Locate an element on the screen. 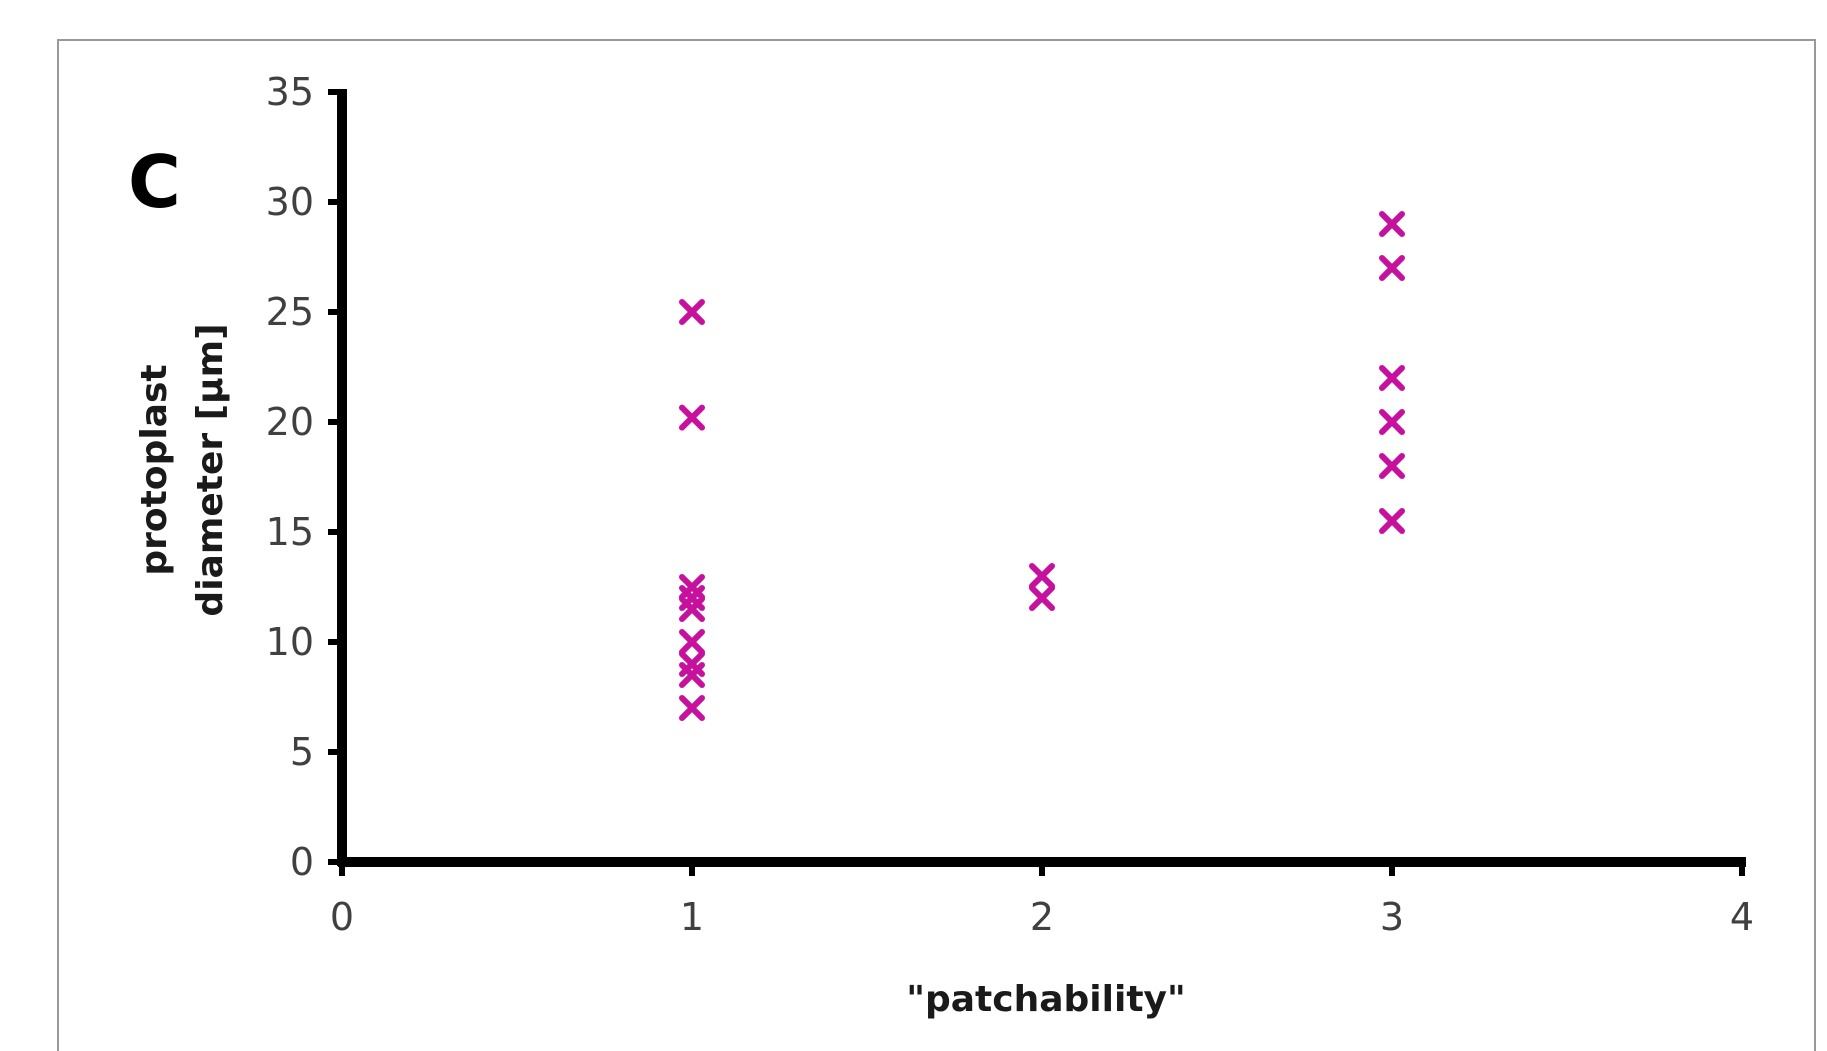 The image size is (1827, 1051). x-tick-label: 0 is located at coordinates (342, 917).